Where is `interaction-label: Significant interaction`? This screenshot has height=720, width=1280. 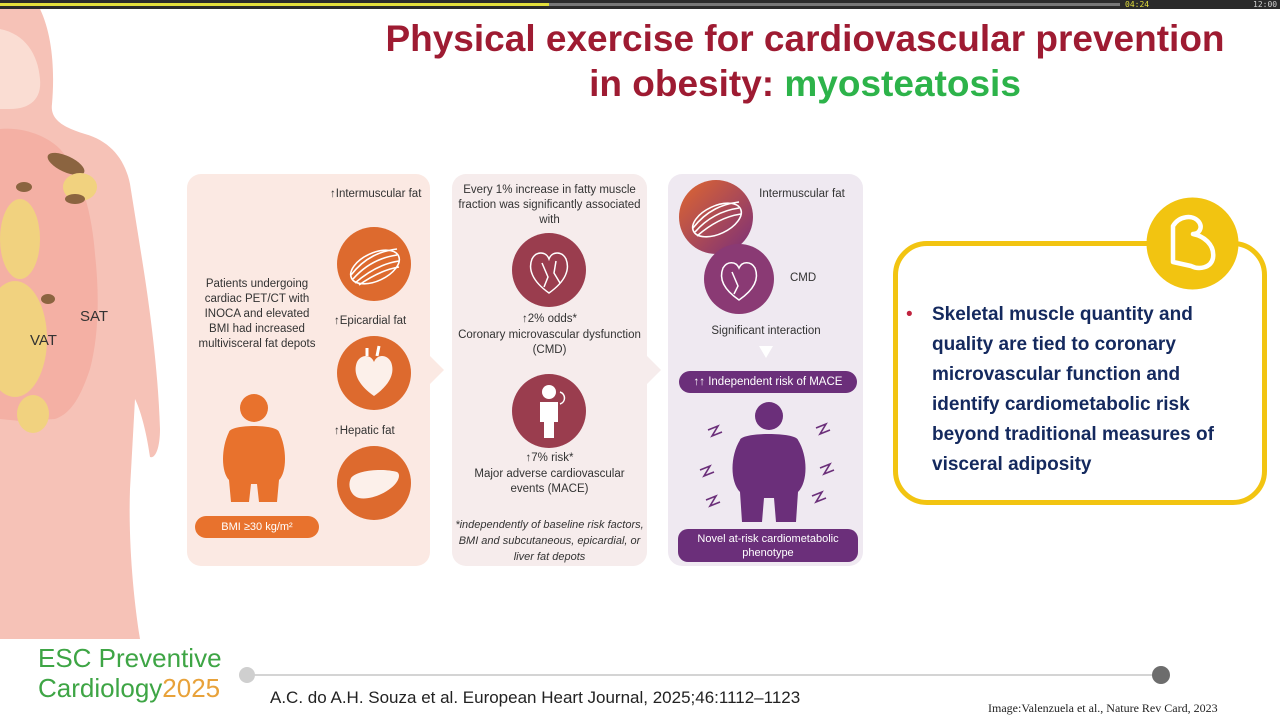
interaction-label: Significant interaction is located at coordinates (766, 331).